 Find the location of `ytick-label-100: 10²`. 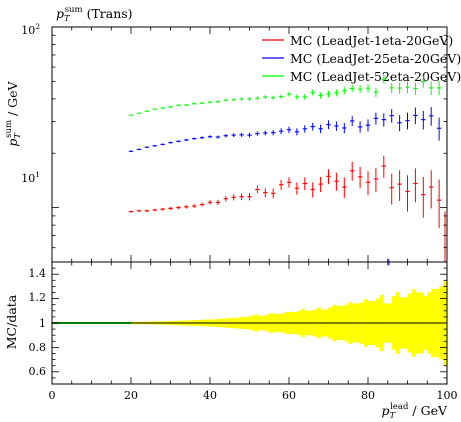

ytick-label-100: 10² is located at coordinates (30, 29).